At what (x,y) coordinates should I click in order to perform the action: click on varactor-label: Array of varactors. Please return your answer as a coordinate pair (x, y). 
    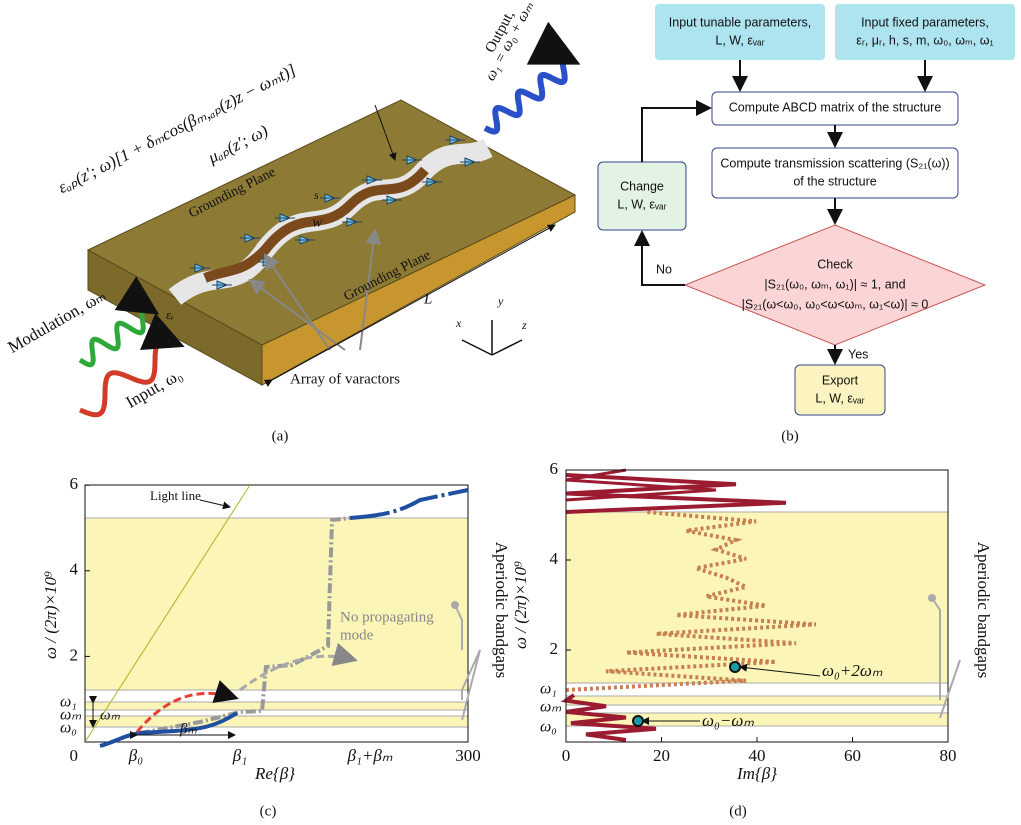
    Looking at the image, I should click on (345, 379).